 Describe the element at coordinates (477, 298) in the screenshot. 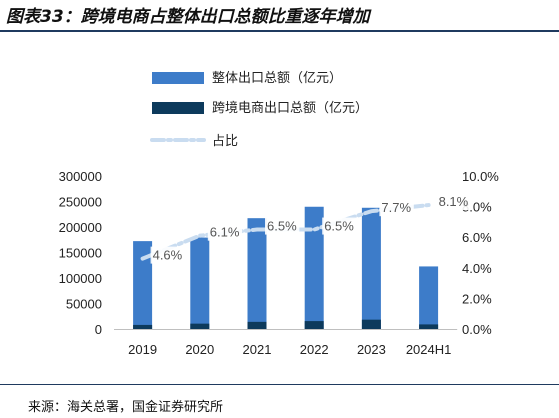

I see `right-tick-label: 2.0%` at that location.